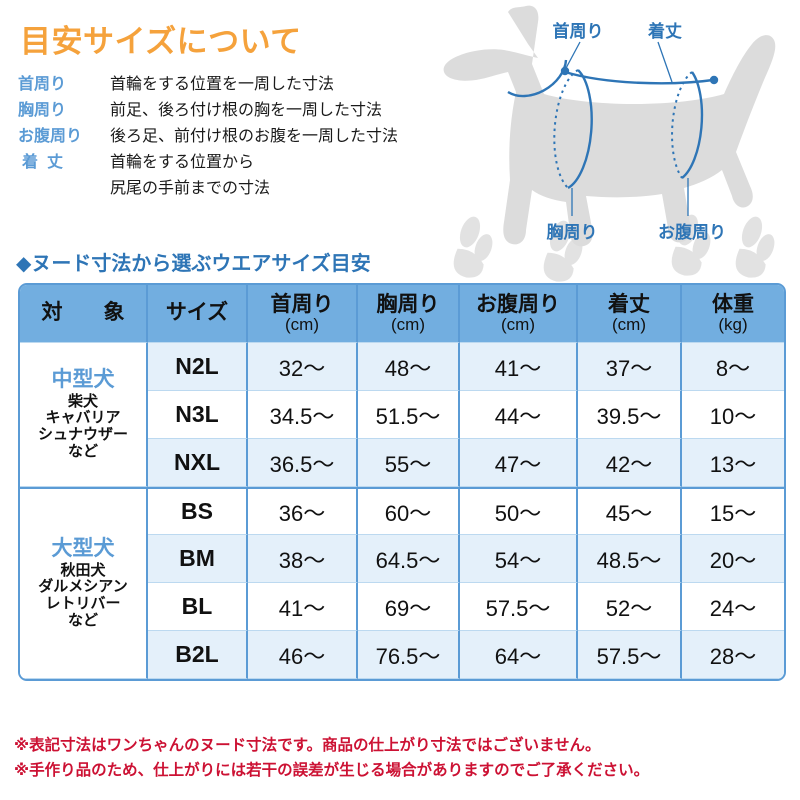 This screenshot has height=800, width=800. What do you see at coordinates (303, 511) in the screenshot?
I see `measurement-cell-neck: 36〜` at bounding box center [303, 511].